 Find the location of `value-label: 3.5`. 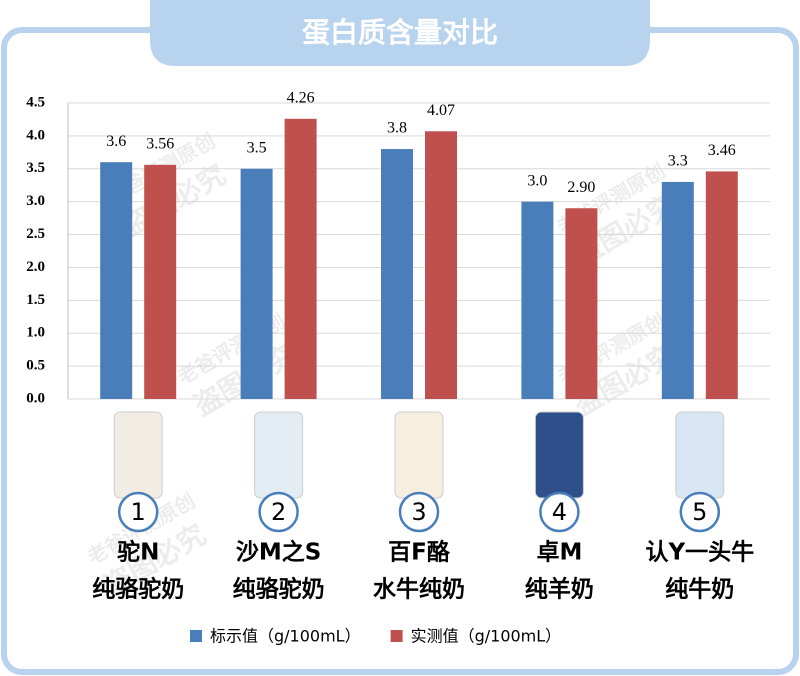

value-label: 3.5 is located at coordinates (257, 147).